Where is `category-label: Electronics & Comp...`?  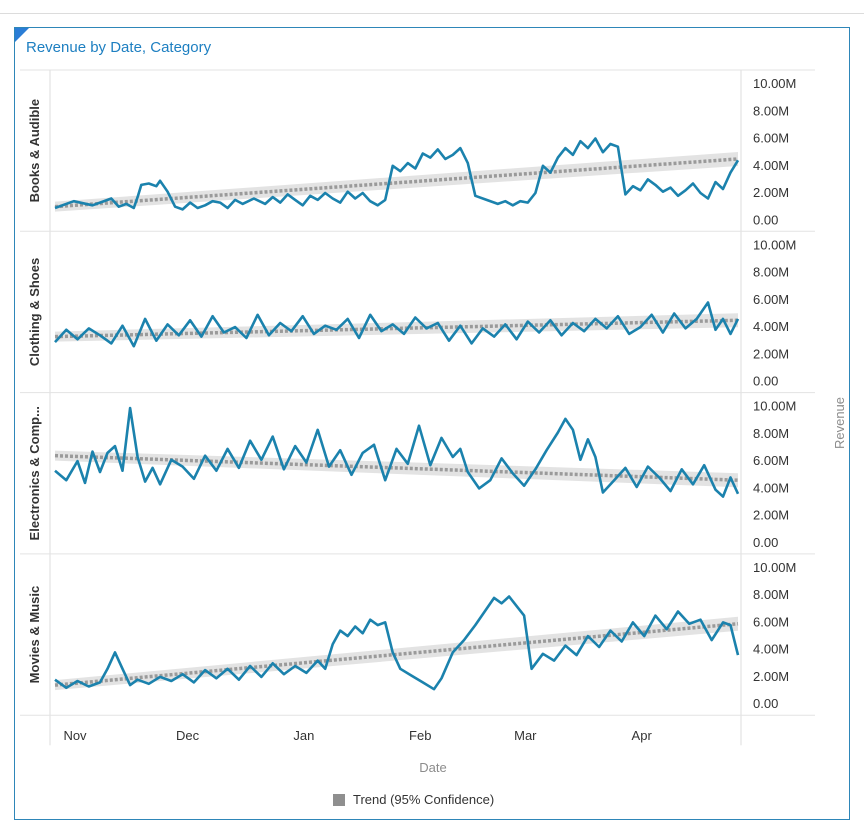
category-label: Electronics & Comp... is located at coordinates (34, 473).